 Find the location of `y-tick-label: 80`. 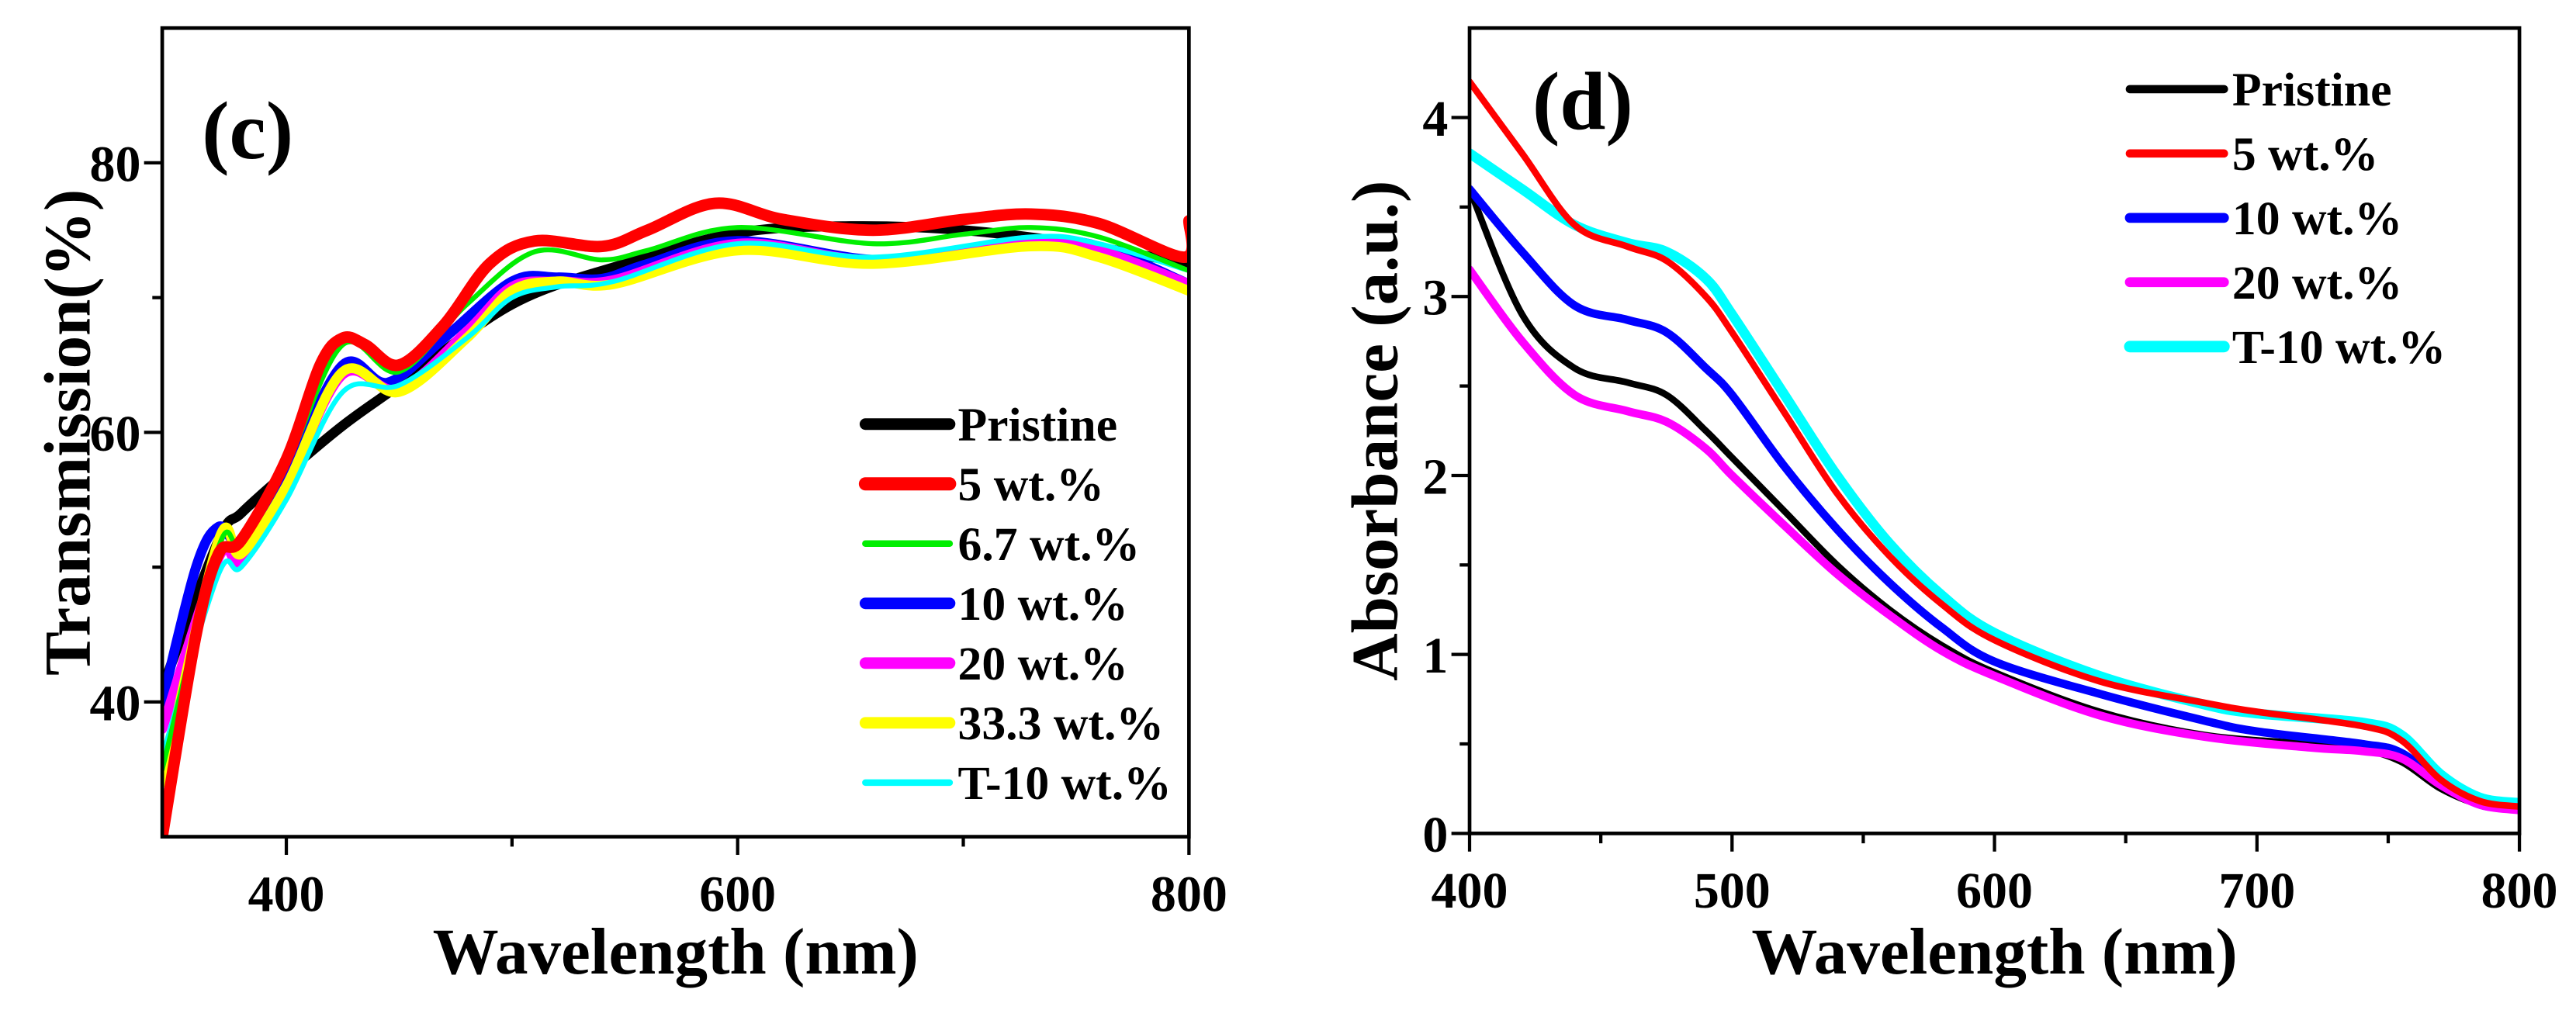

y-tick-label: 80 is located at coordinates (114, 164).